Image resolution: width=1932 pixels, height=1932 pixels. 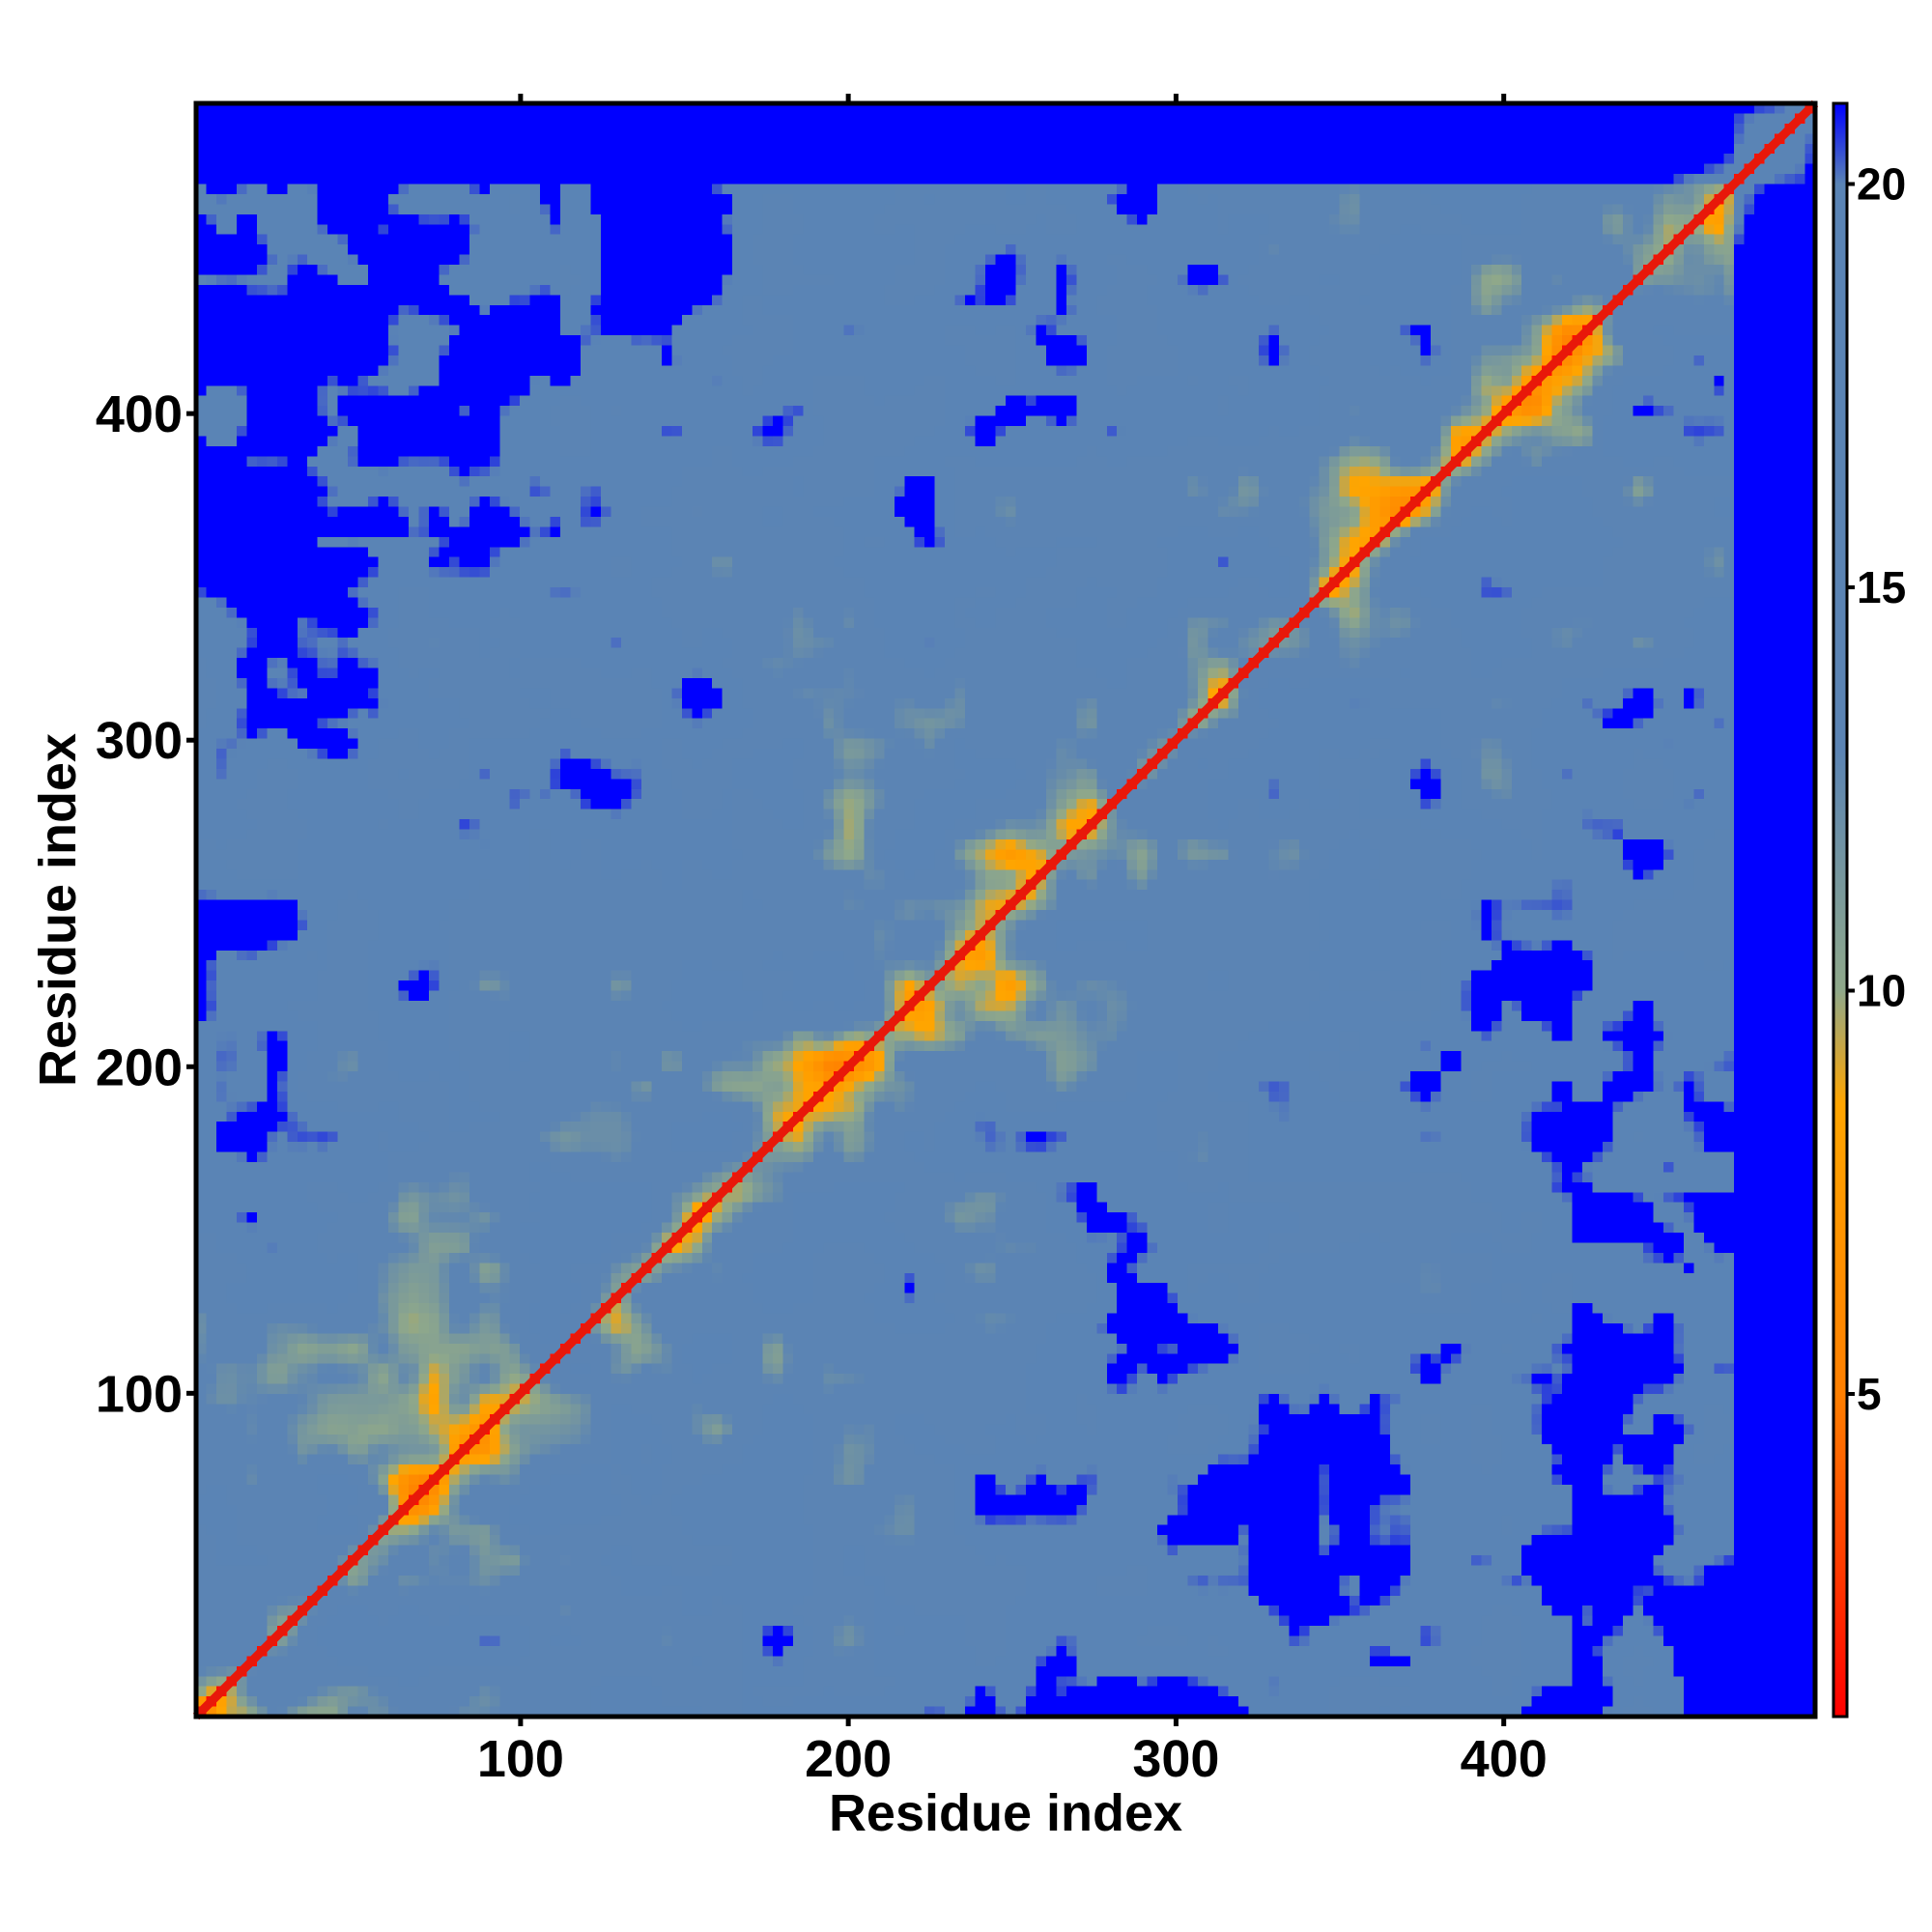 I want to click on x-tick-label: 300, so click(x=1175, y=1759).